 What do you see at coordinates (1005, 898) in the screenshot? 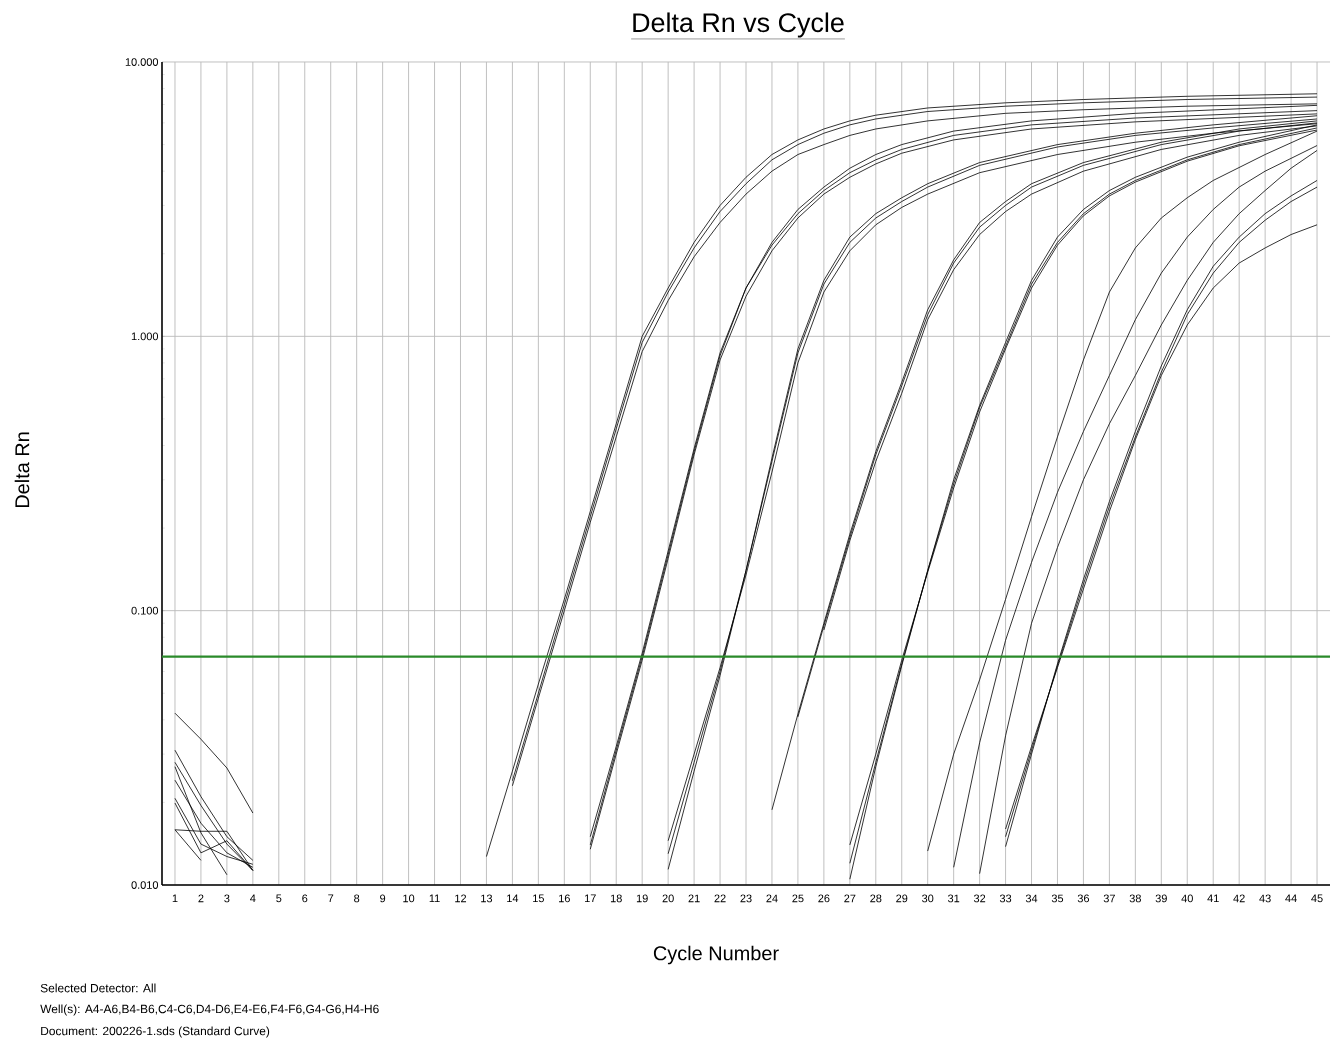
I see `x-tick-label: 33` at bounding box center [1005, 898].